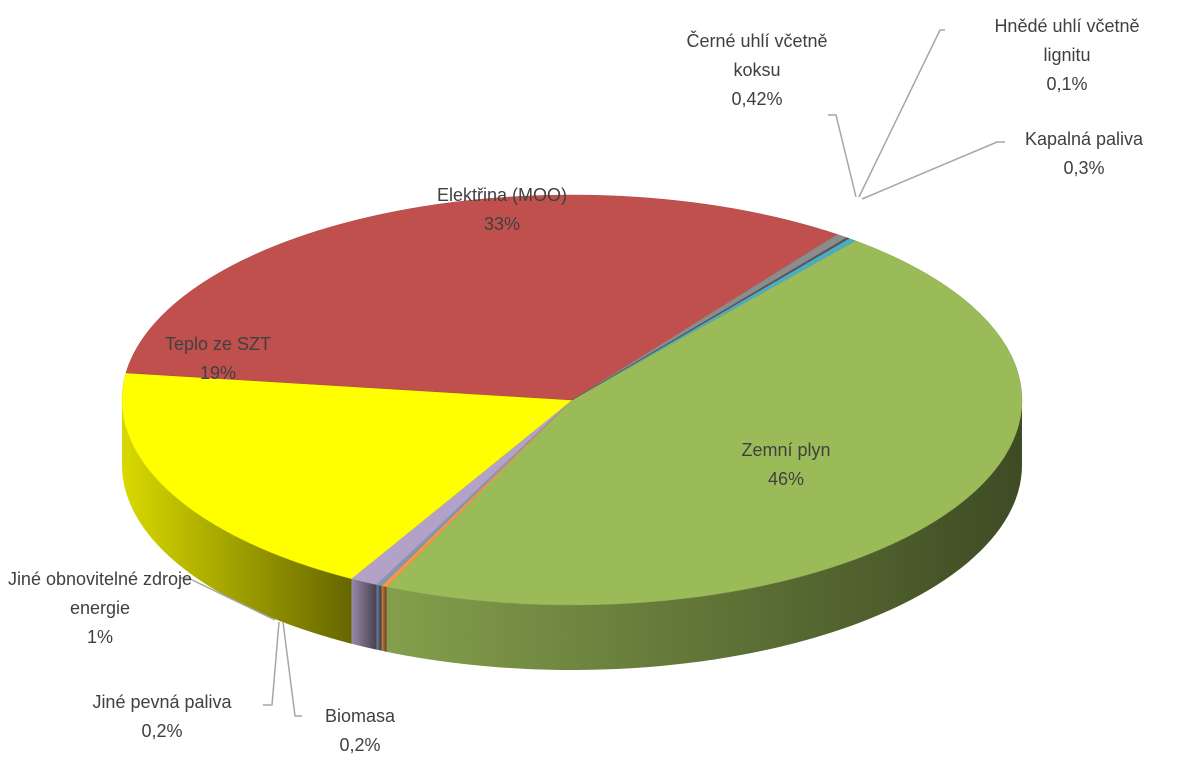  What do you see at coordinates (1084, 168) in the screenshot?
I see `value-label: 0,3%` at bounding box center [1084, 168].